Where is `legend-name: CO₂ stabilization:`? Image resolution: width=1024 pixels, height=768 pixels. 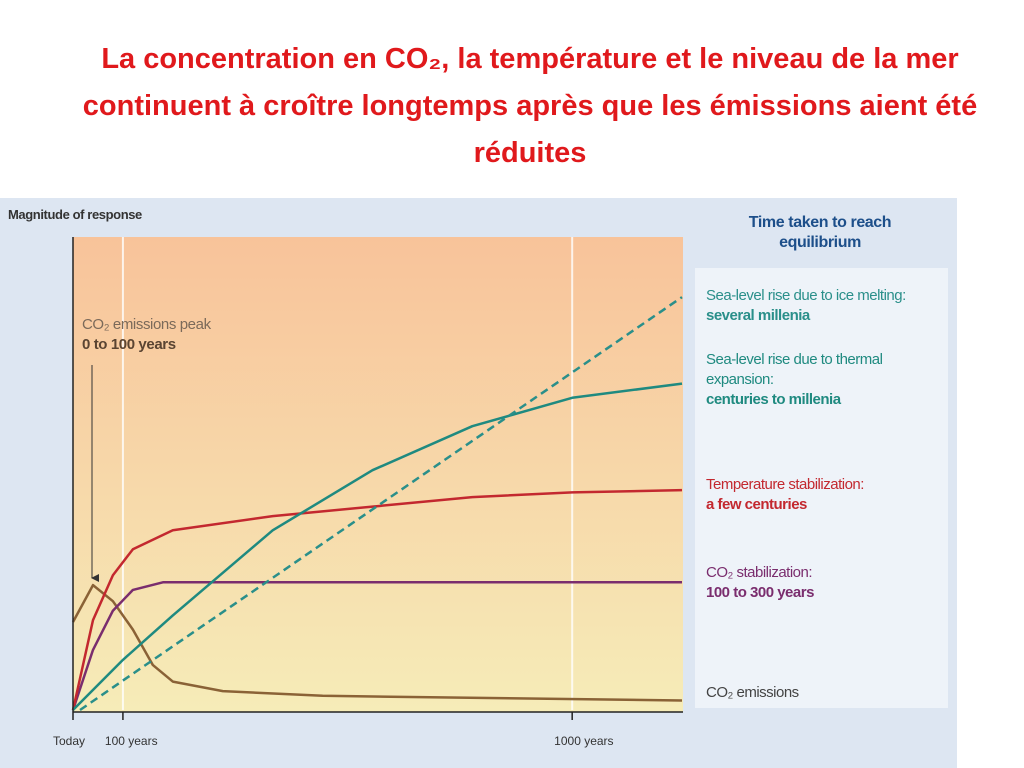 legend-name: CO₂ stabilization: is located at coordinates (759, 572).